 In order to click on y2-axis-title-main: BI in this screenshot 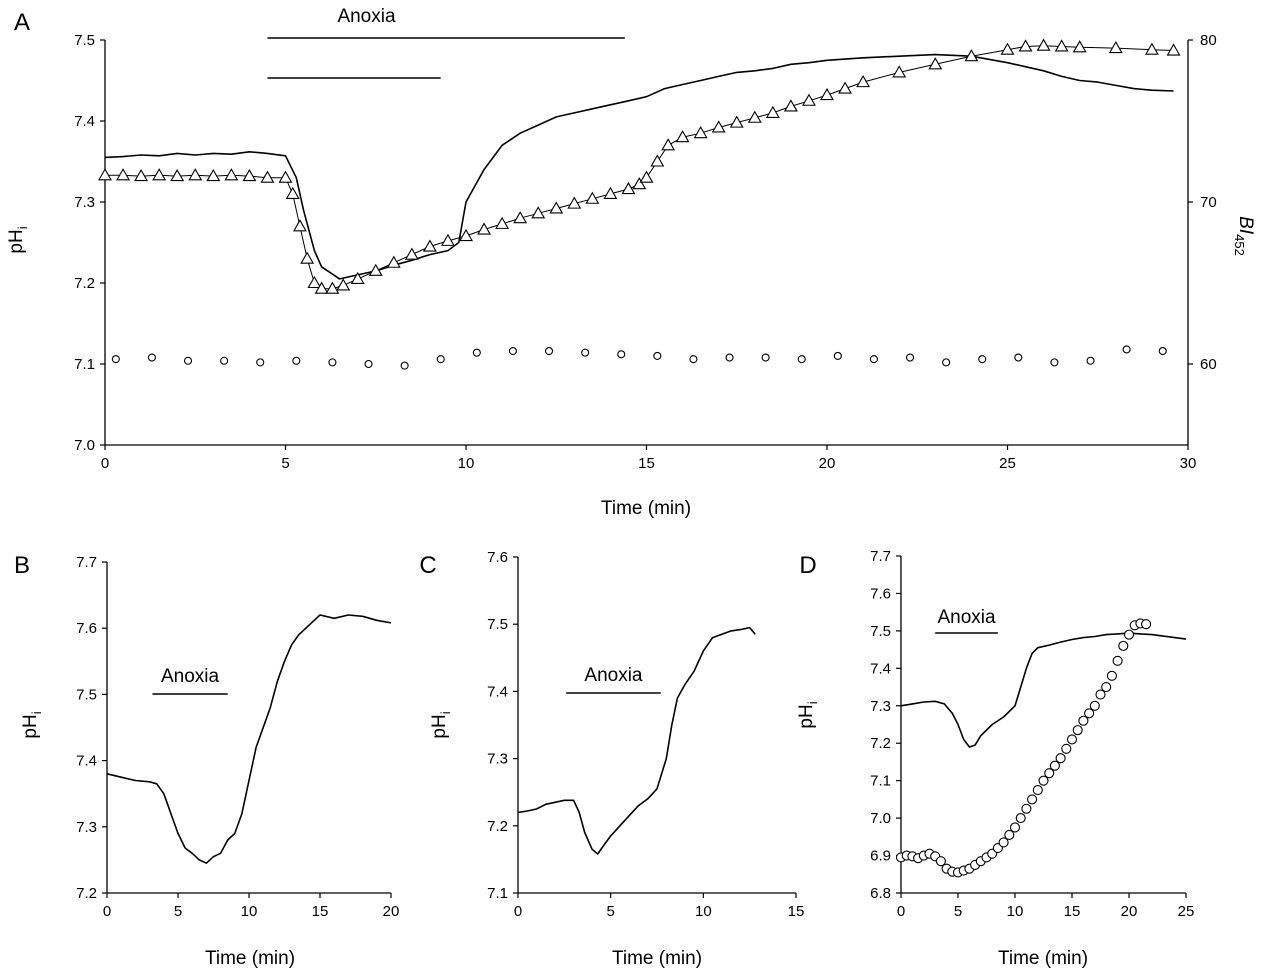, I will do `click(1245, 225)`.